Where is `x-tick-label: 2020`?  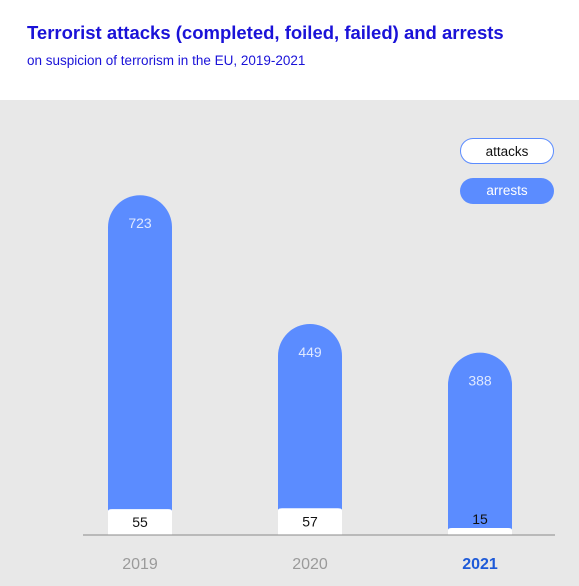
x-tick-label: 2020 is located at coordinates (310, 564).